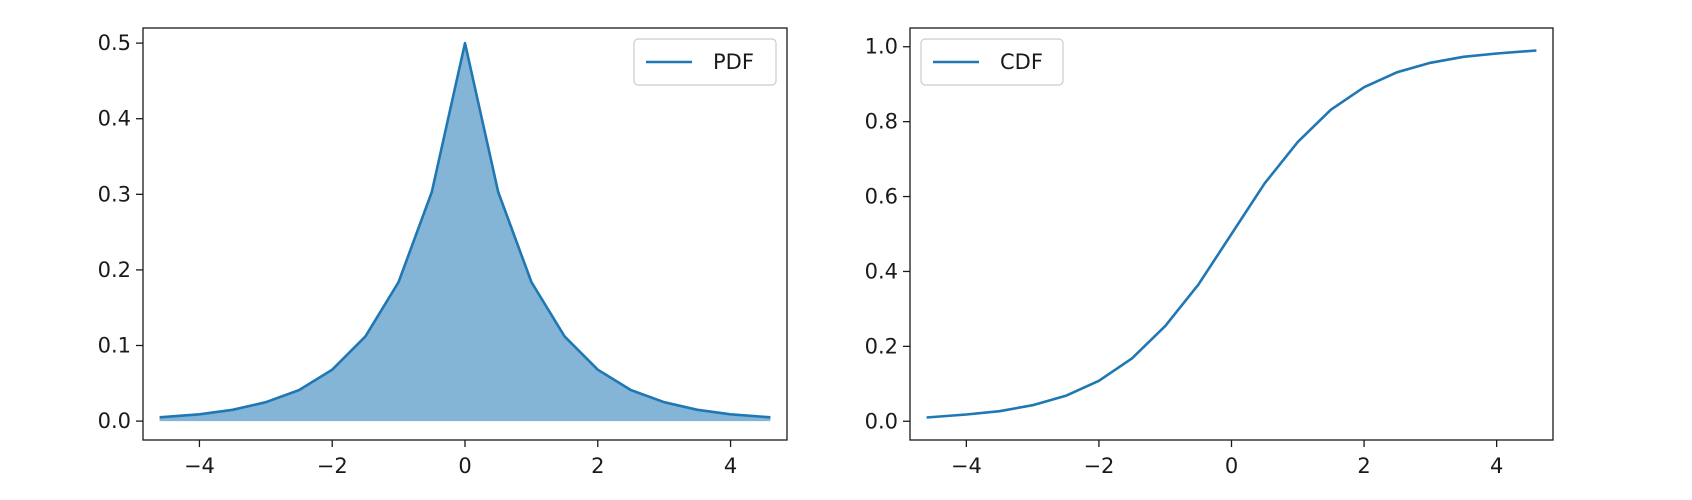 The image size is (1692, 500). I want to click on y-tick-label: 0.5, so click(114, 43).